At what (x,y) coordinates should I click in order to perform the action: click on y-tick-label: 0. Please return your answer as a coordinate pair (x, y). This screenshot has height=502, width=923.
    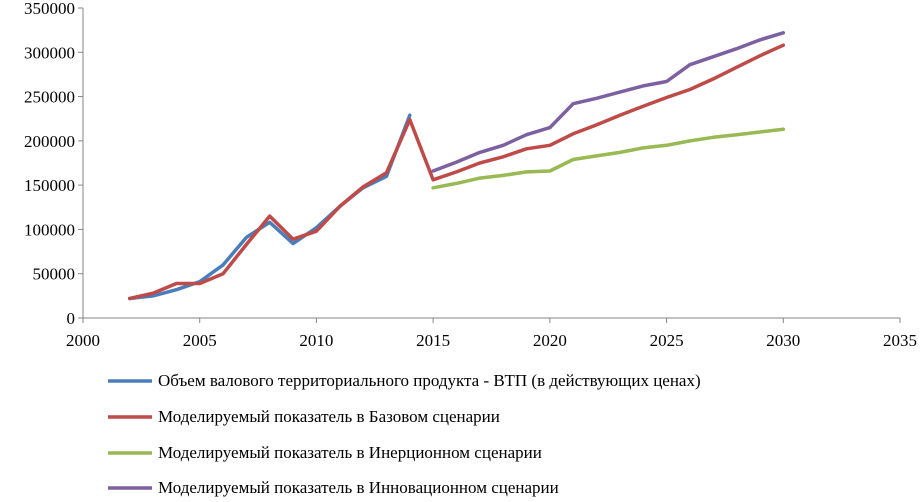
    Looking at the image, I should click on (71, 318).